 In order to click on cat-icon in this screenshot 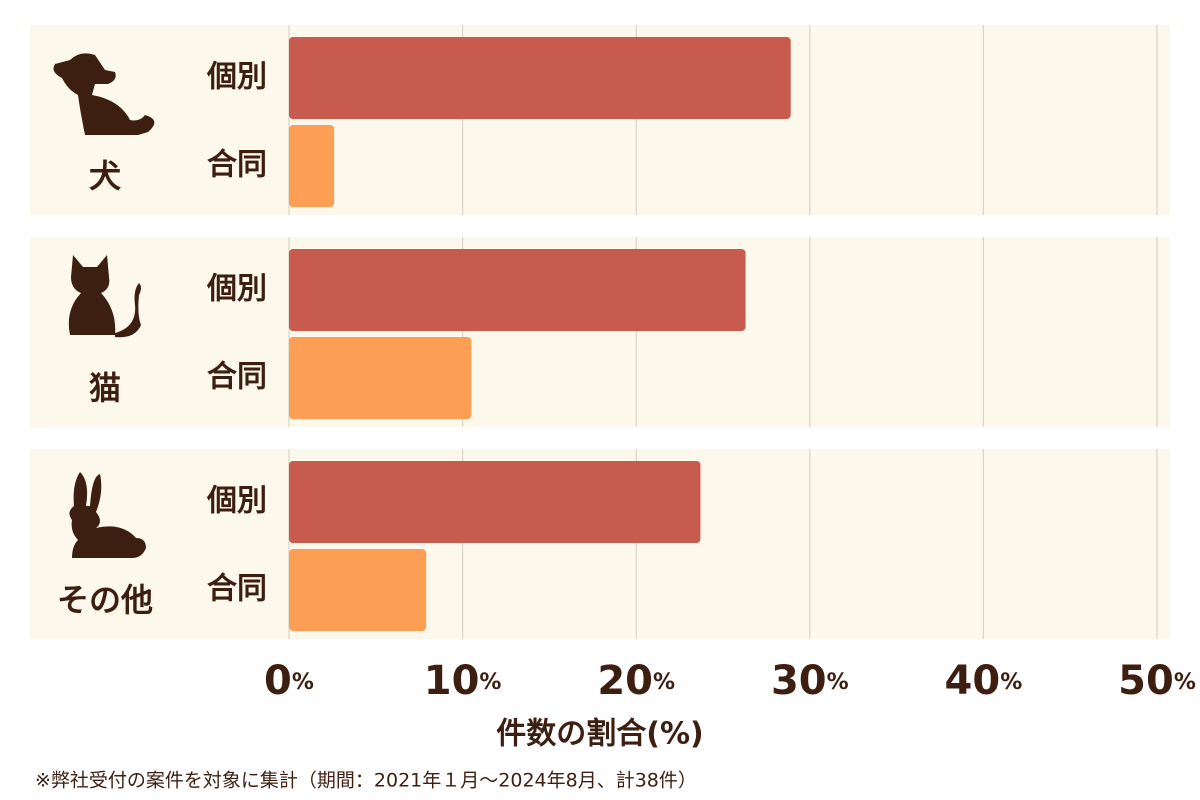, I will do `click(104, 296)`.